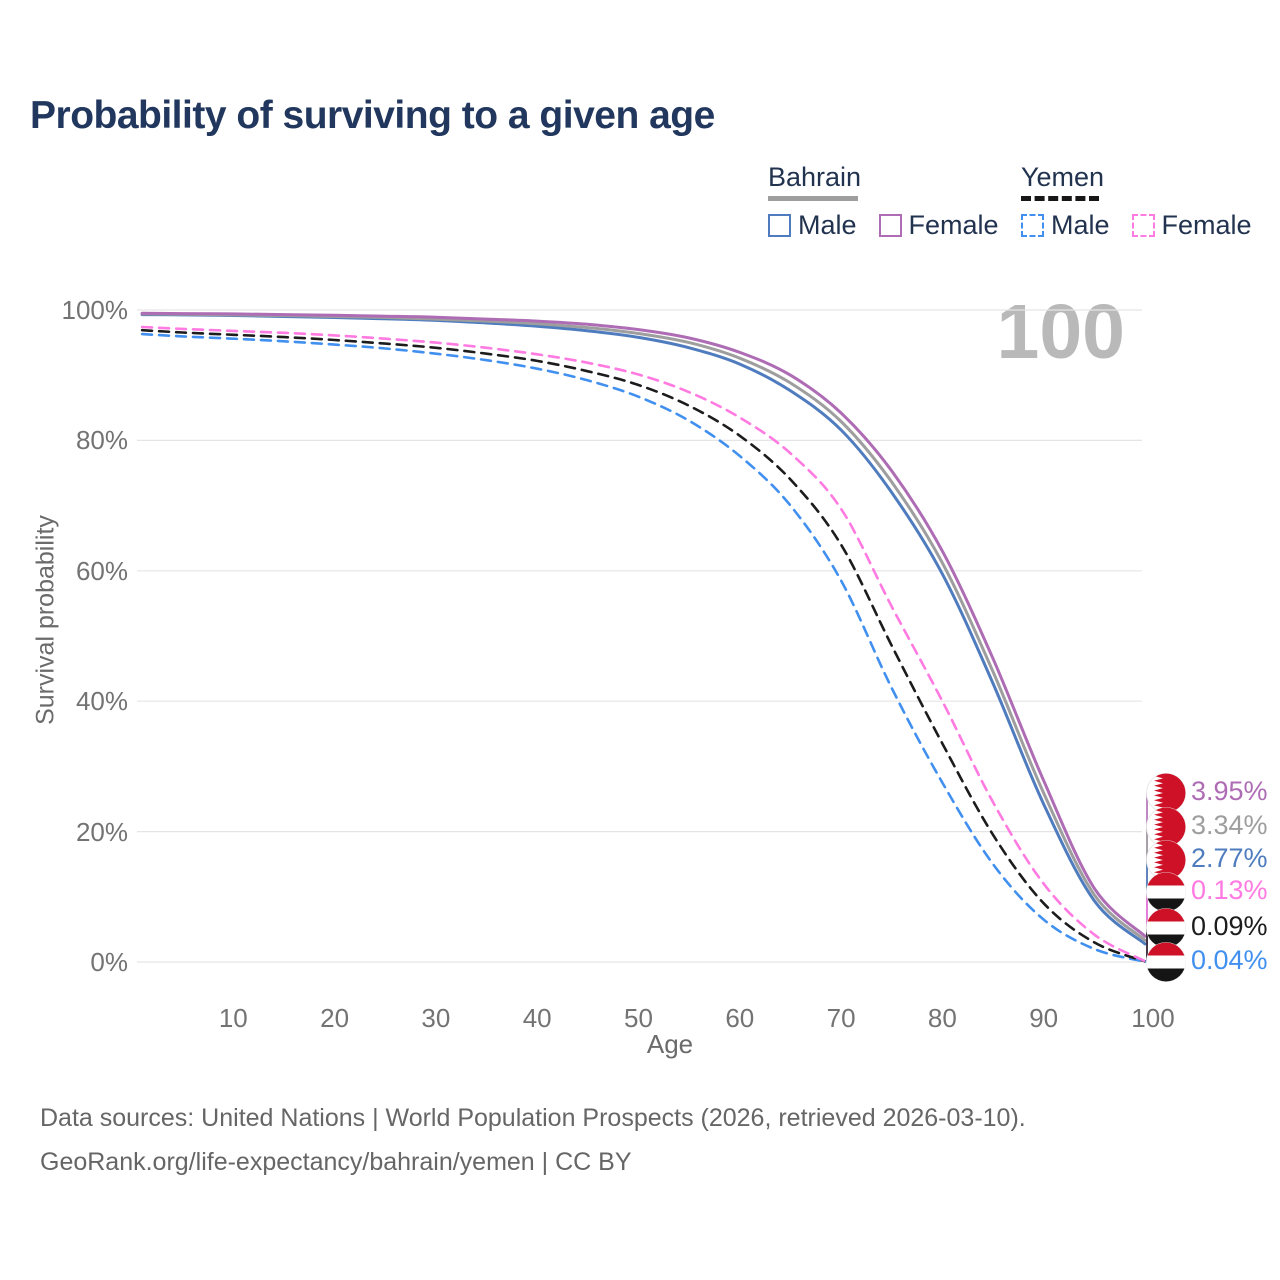 This screenshot has width=1280, height=1280. I want to click on legend-item-bahrain-male: Male, so click(812, 225).